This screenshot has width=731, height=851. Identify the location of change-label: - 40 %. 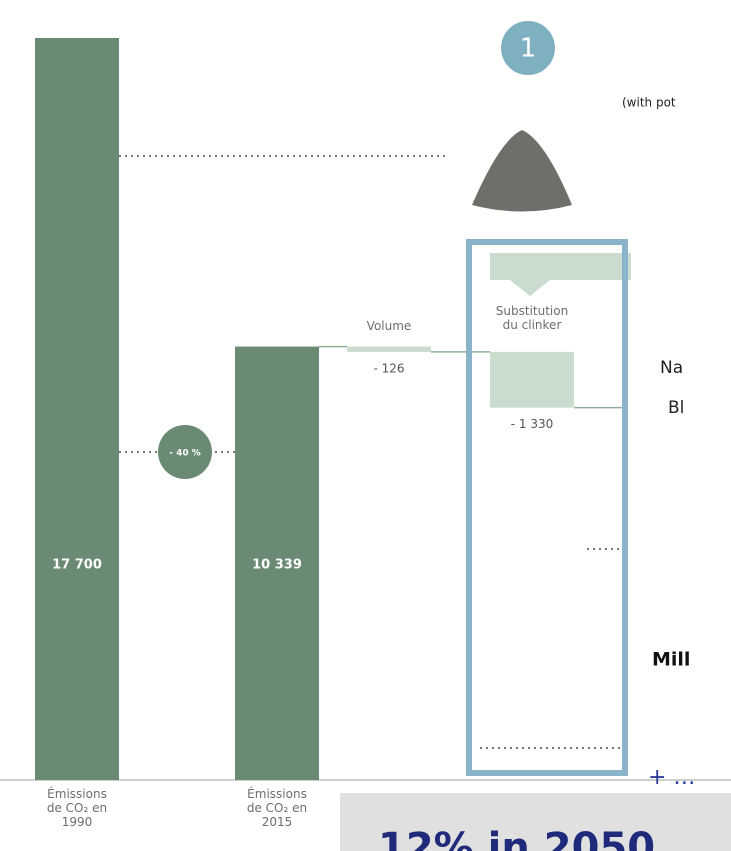
(185, 454).